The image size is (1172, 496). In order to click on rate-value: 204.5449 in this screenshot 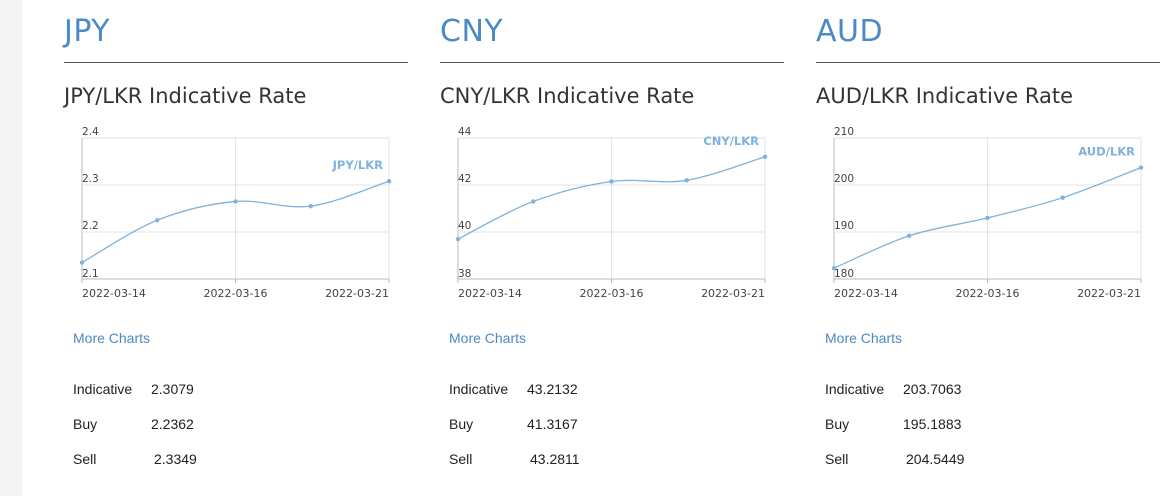, I will do `click(935, 459)`.